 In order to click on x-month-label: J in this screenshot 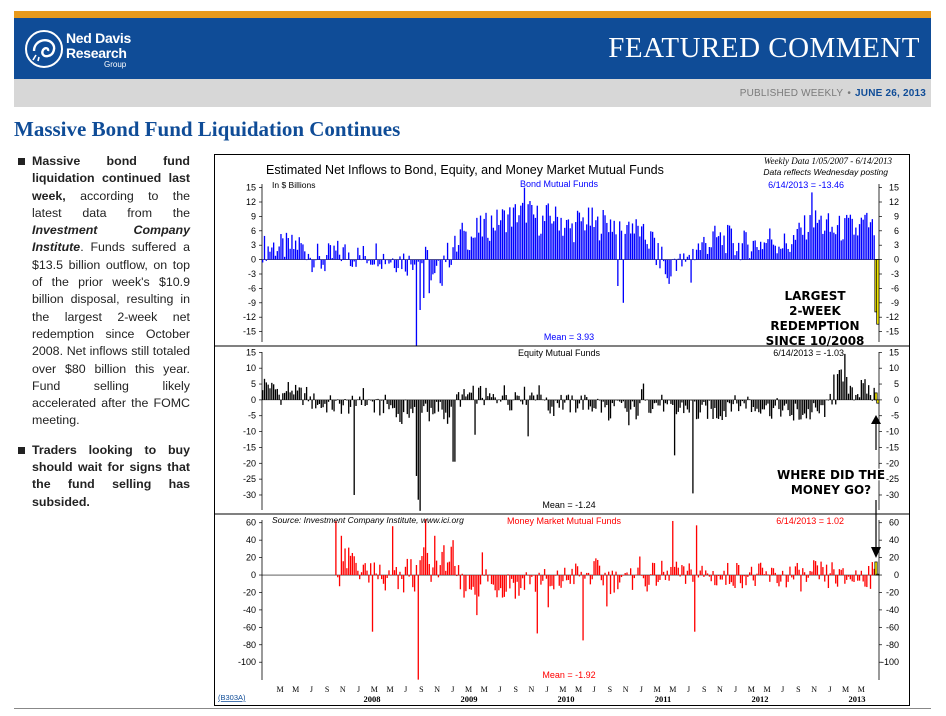, I will do `click(829, 689)`.